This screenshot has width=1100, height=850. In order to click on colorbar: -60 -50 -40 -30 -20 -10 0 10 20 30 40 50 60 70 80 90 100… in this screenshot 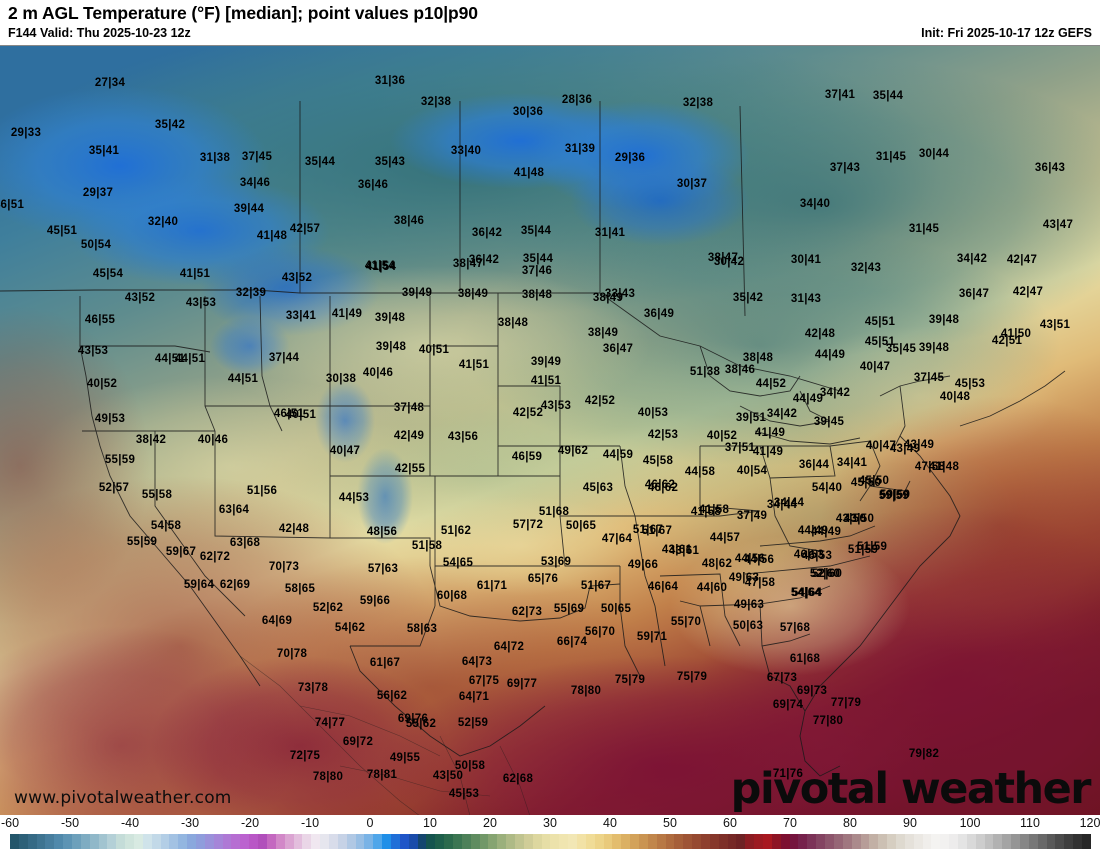, I will do `click(550, 832)`.